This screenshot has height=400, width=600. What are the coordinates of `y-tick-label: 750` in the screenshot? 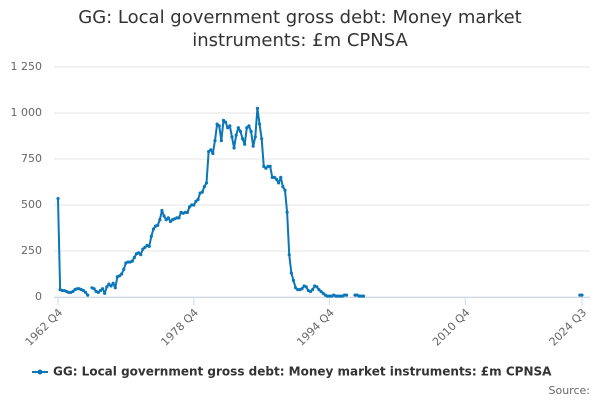 It's located at (31, 158).